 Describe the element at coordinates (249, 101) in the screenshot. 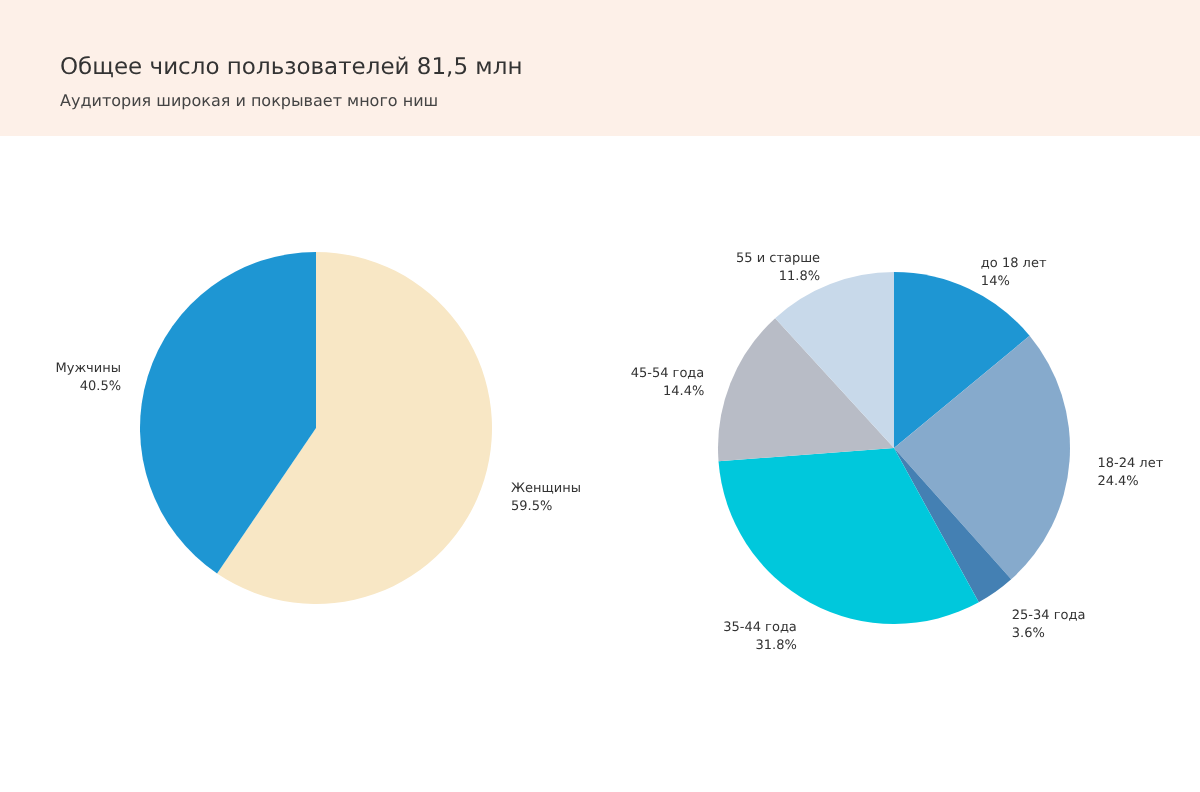

I see `chart-subtitle: Аудитория широкая и покрывает много ниш` at that location.